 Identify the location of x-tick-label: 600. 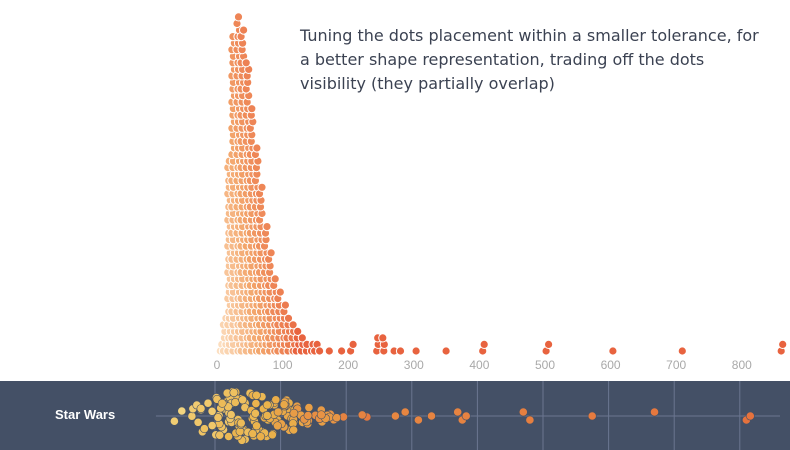
(611, 365).